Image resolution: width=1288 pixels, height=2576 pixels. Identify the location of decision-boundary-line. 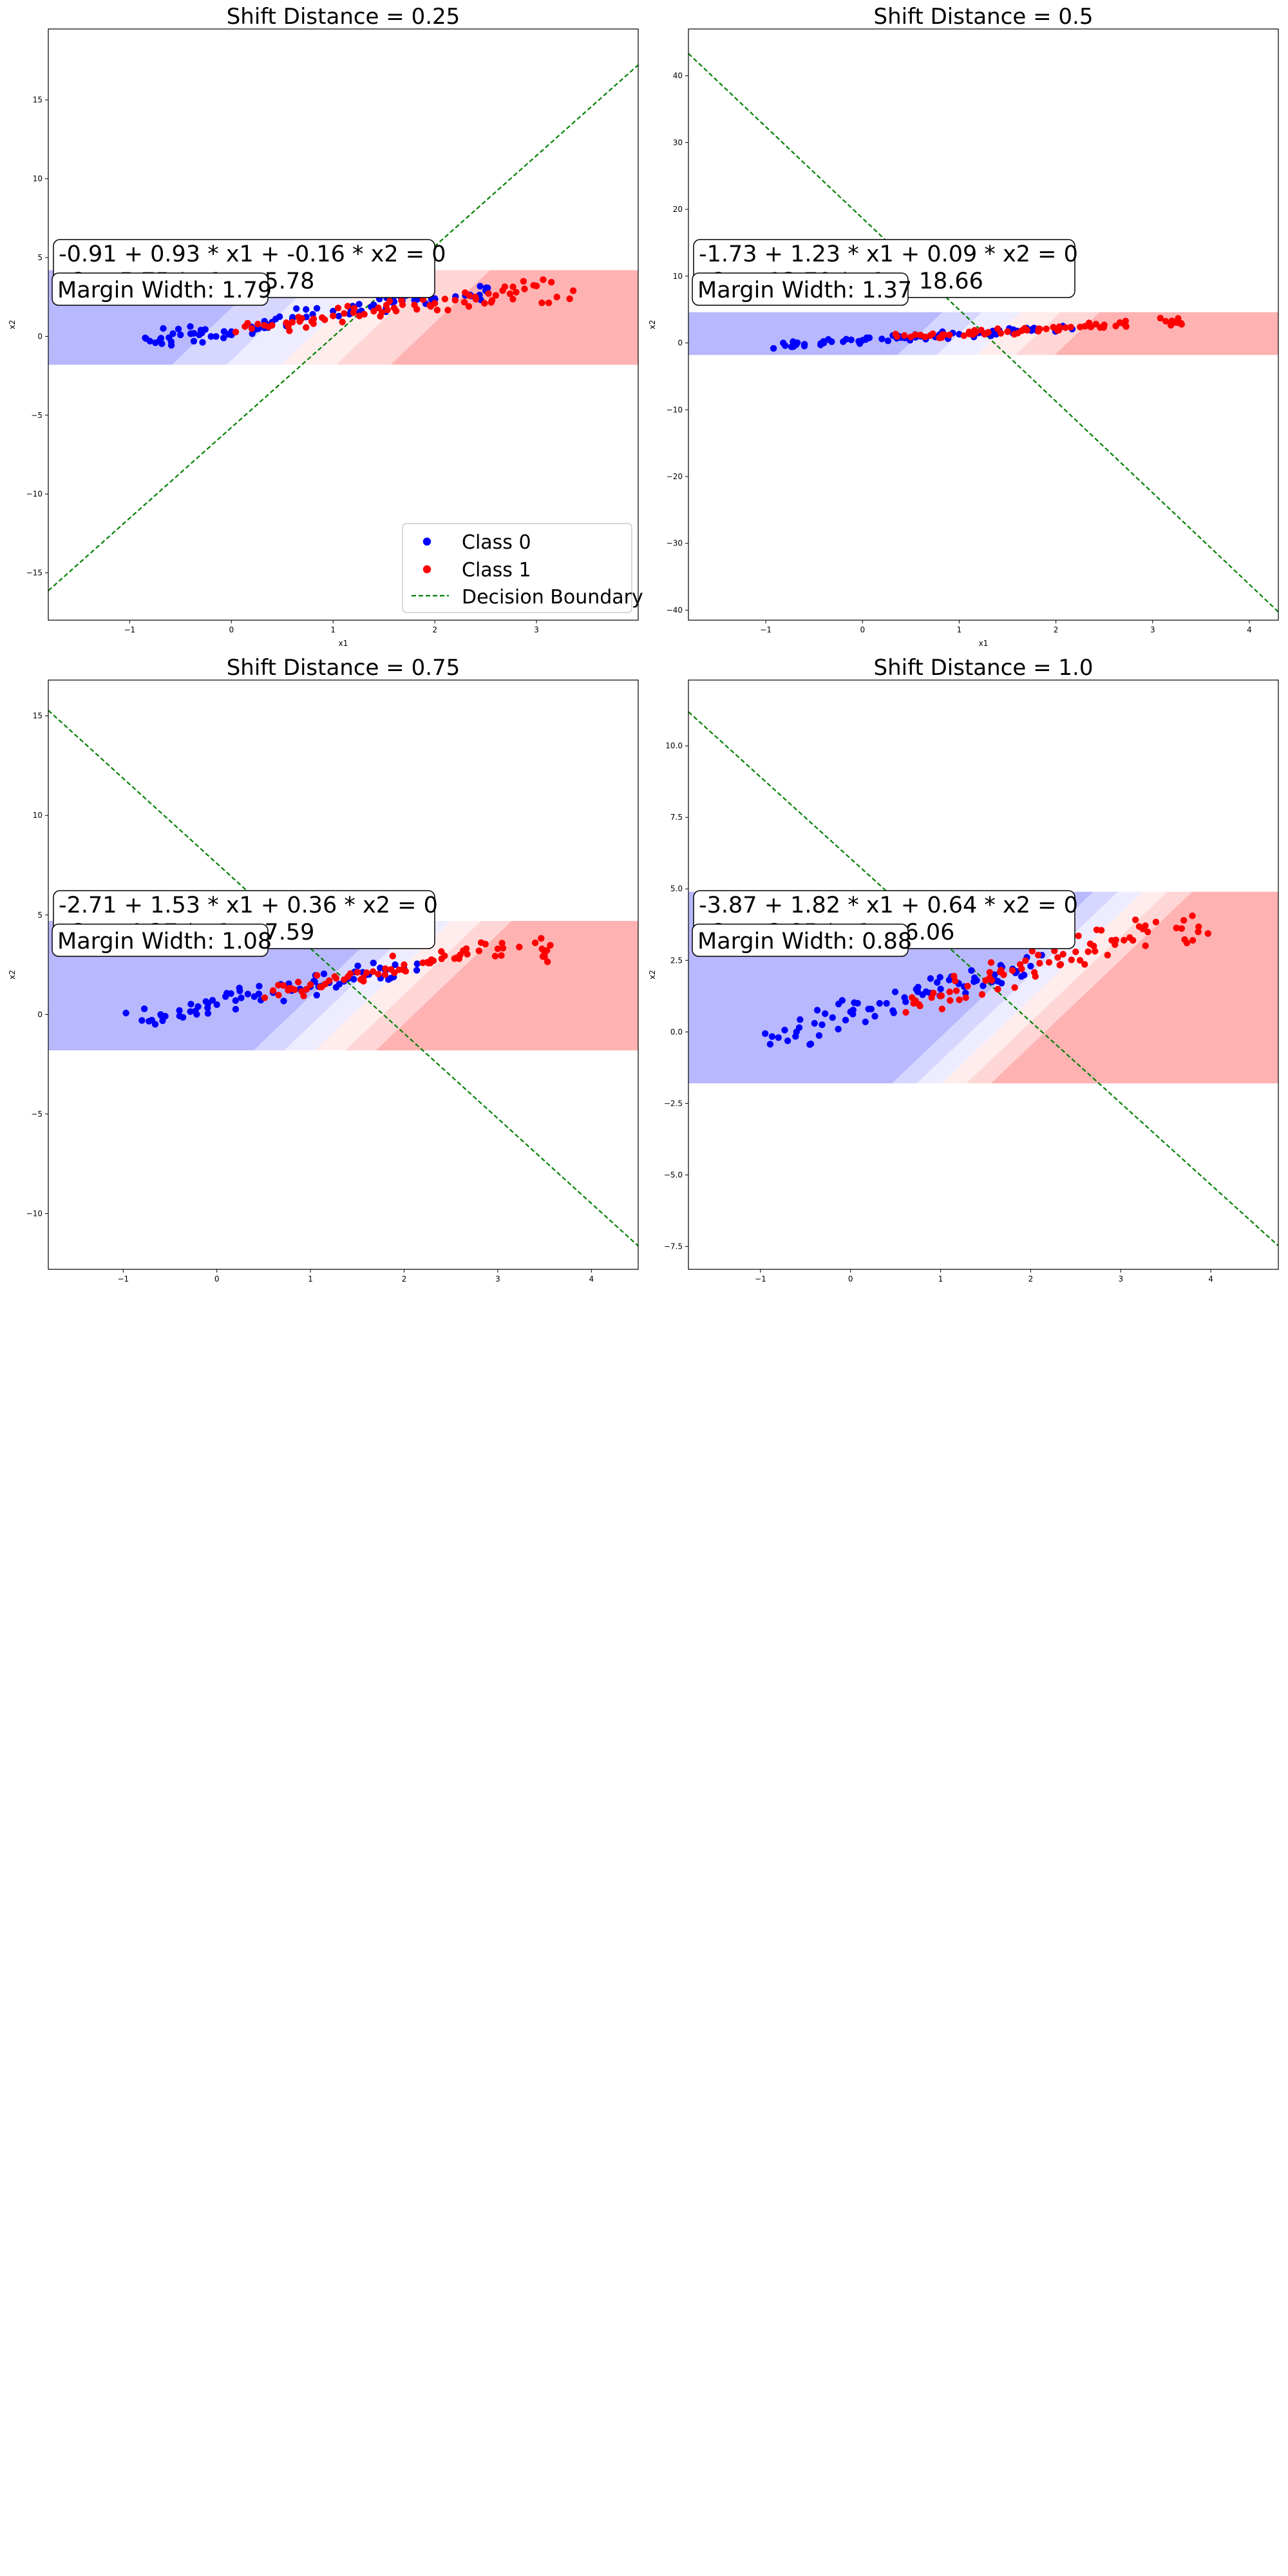
(343, 328).